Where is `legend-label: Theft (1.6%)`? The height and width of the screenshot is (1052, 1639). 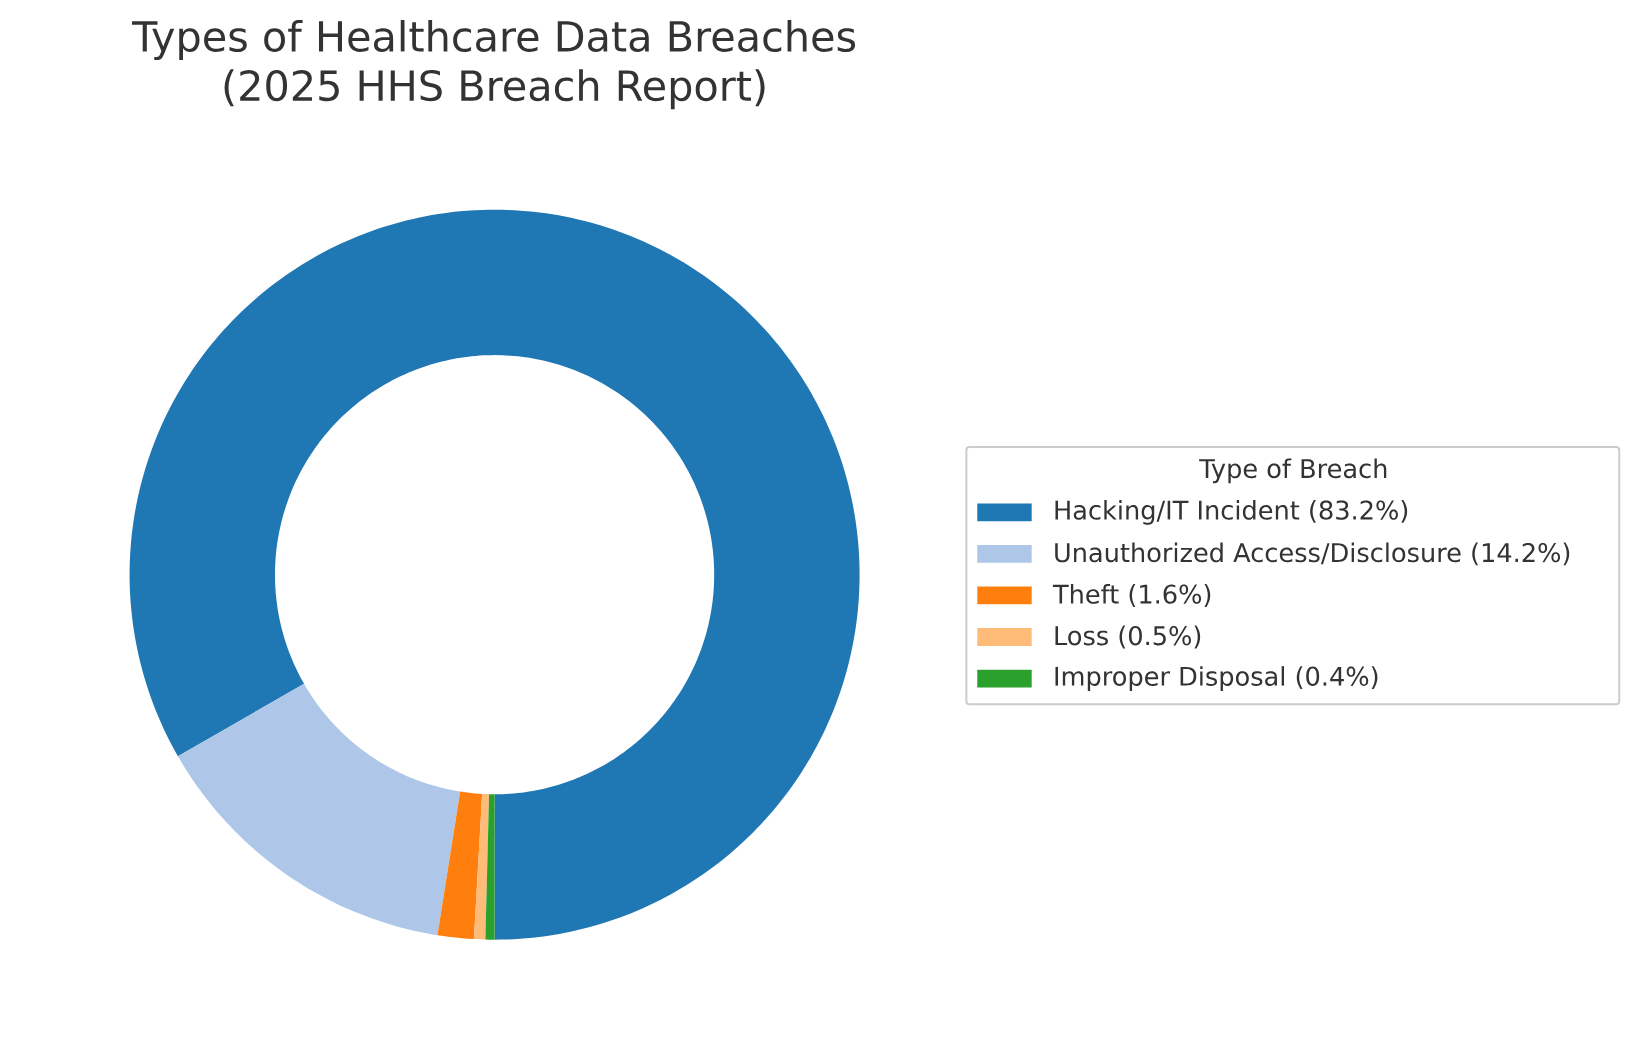
legend-label: Theft (1.6%) is located at coordinates (1131, 595).